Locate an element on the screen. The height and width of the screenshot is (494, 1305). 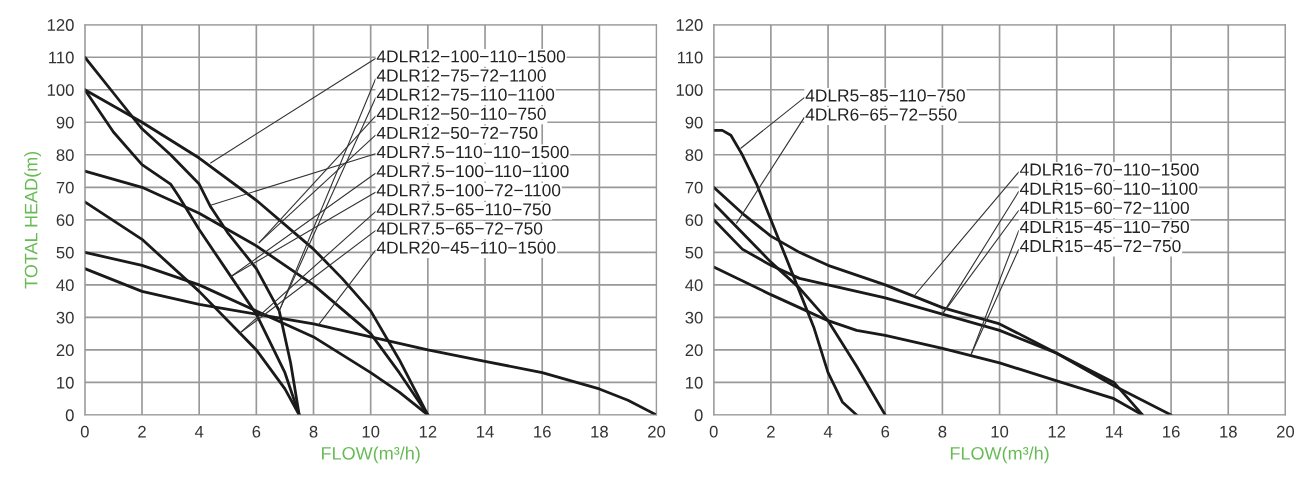
annotation: 4DLR15−60−110−1100 is located at coordinates (1108, 188).